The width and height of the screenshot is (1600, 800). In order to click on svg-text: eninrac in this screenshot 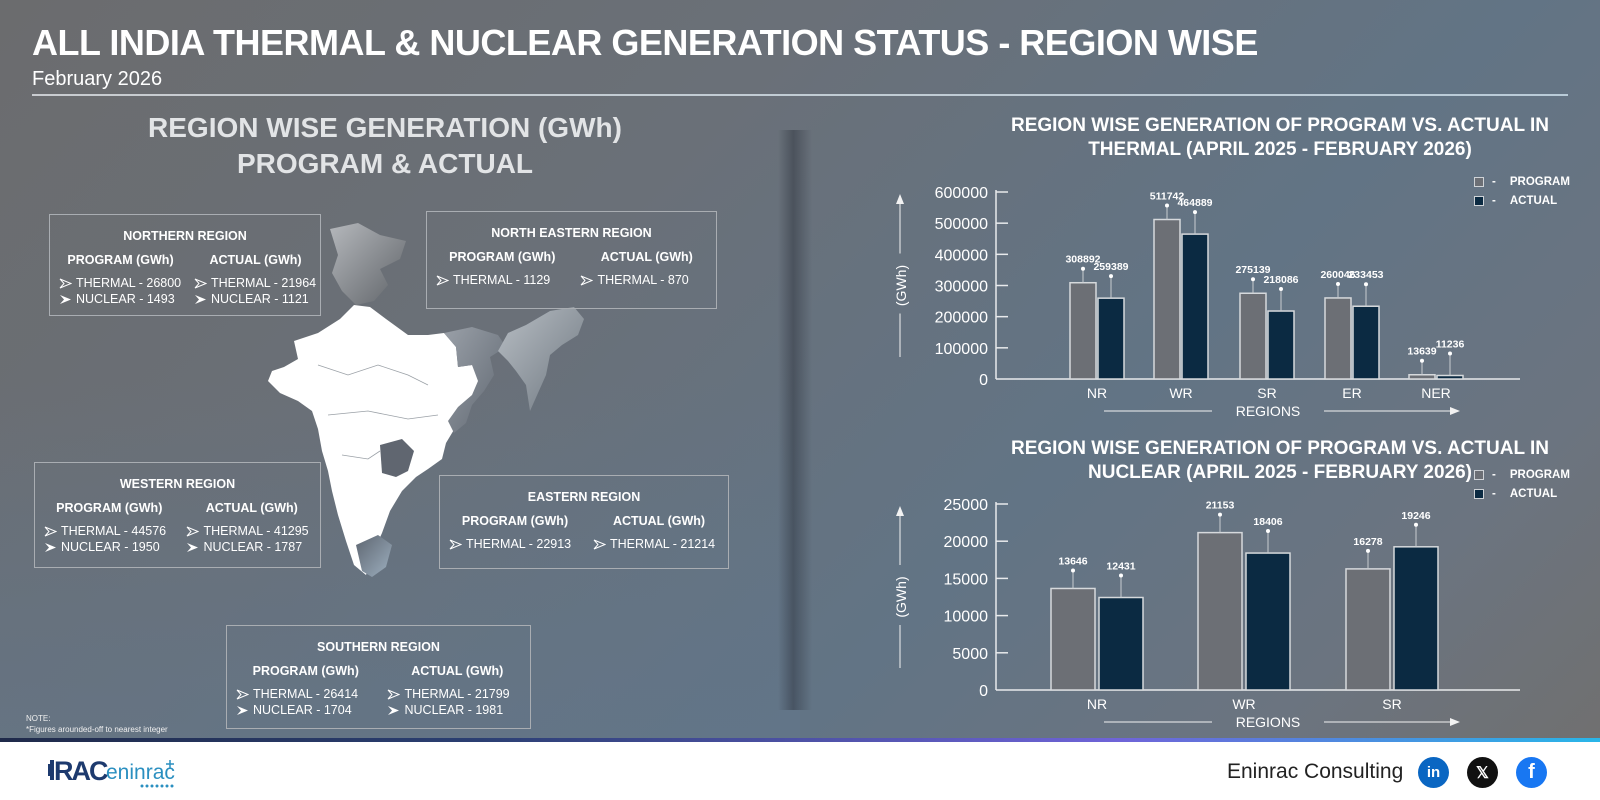, I will do `click(140, 772)`.